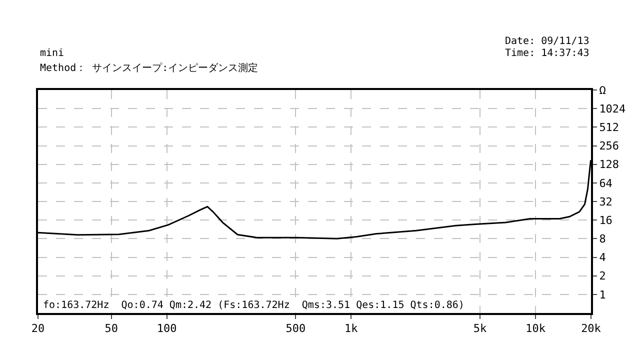  What do you see at coordinates (351, 329) in the screenshot?
I see `x-tick-label: 1k` at bounding box center [351, 329].